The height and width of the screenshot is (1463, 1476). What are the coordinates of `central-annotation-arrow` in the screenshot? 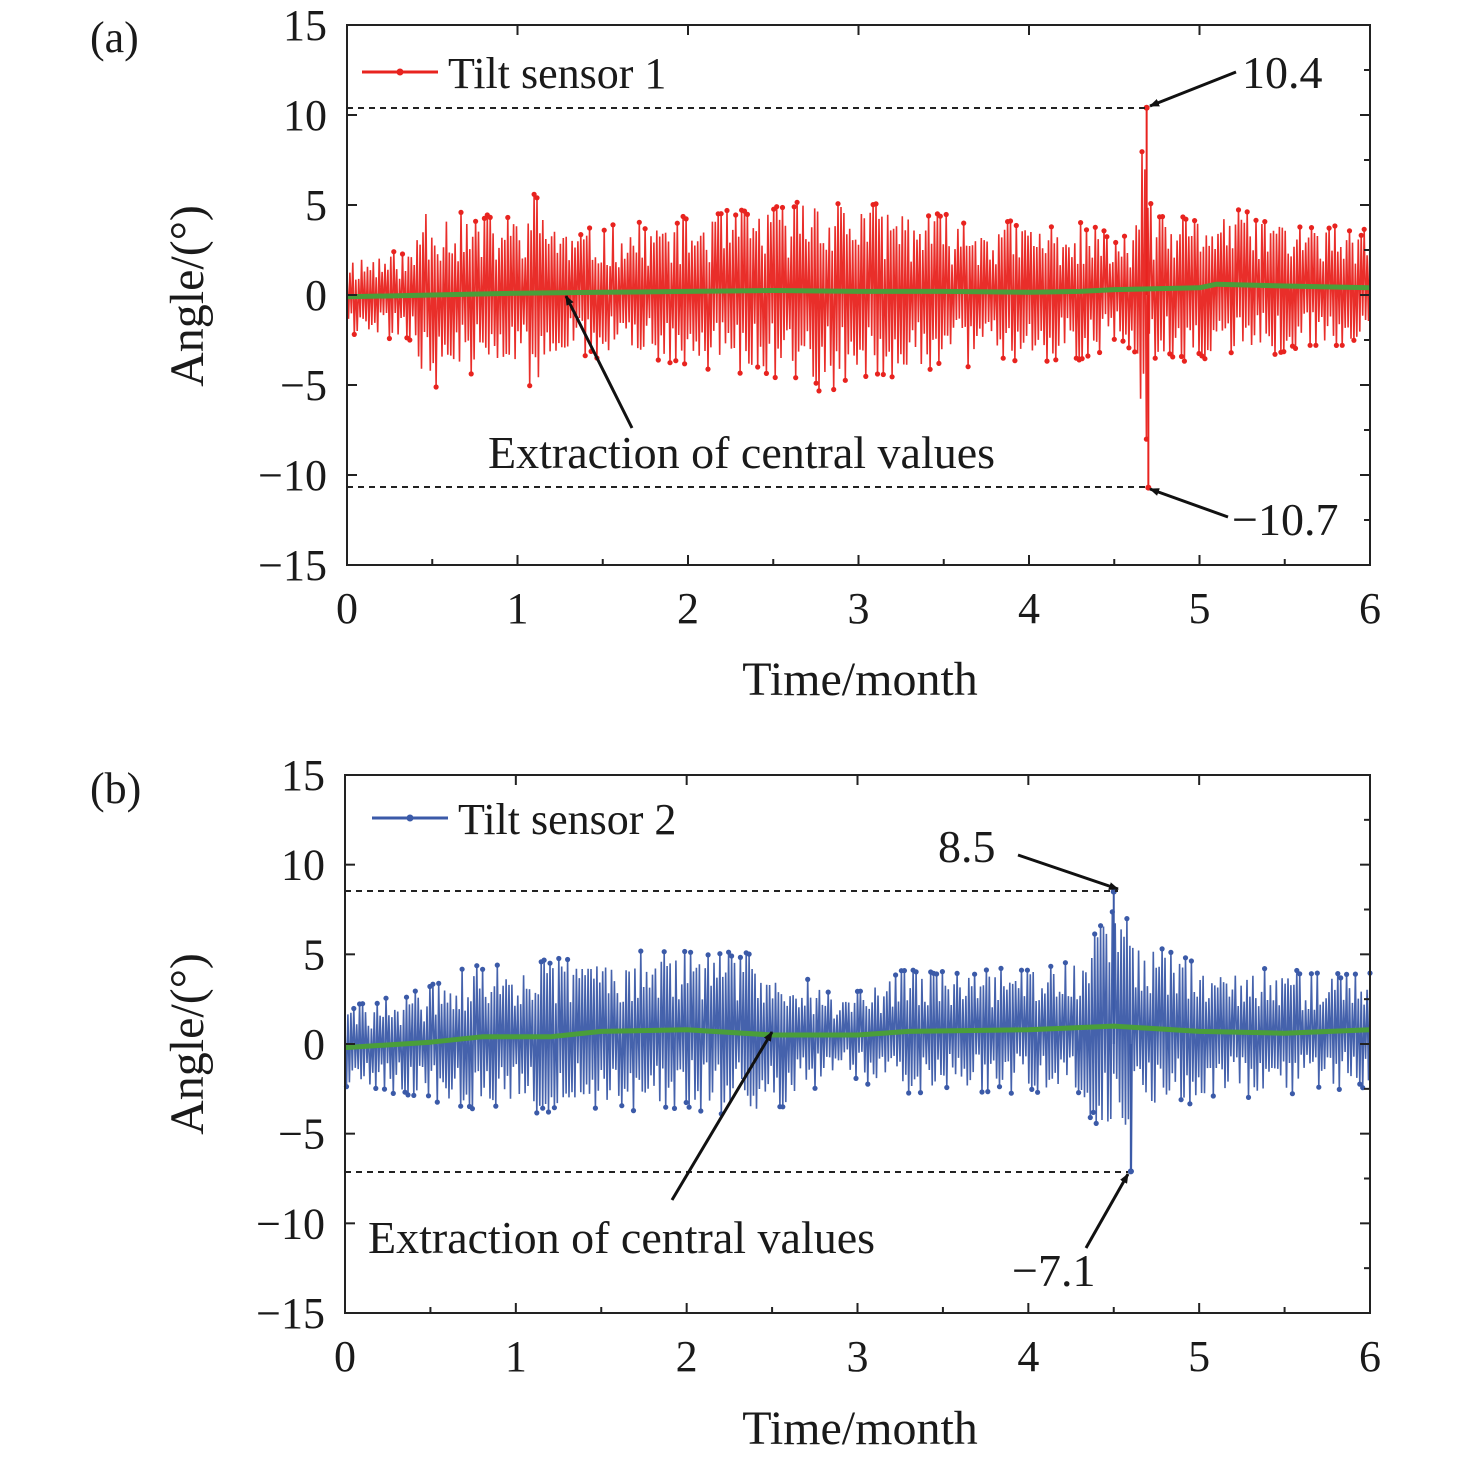 It's located at (599, 362).